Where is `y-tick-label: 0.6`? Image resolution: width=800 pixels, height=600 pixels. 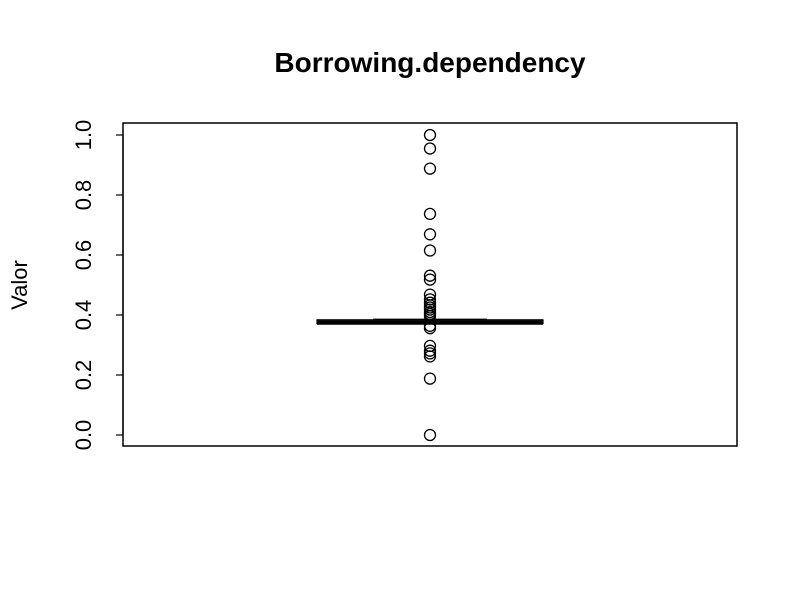
y-tick-label: 0.6 is located at coordinates (83, 255).